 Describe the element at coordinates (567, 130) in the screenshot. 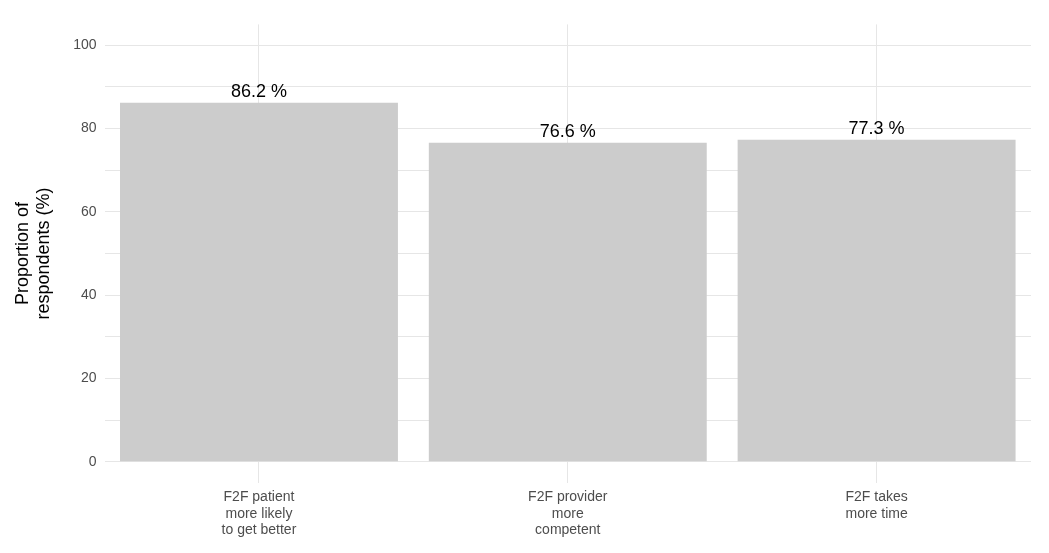

I see `data-label: 76.6 %` at that location.